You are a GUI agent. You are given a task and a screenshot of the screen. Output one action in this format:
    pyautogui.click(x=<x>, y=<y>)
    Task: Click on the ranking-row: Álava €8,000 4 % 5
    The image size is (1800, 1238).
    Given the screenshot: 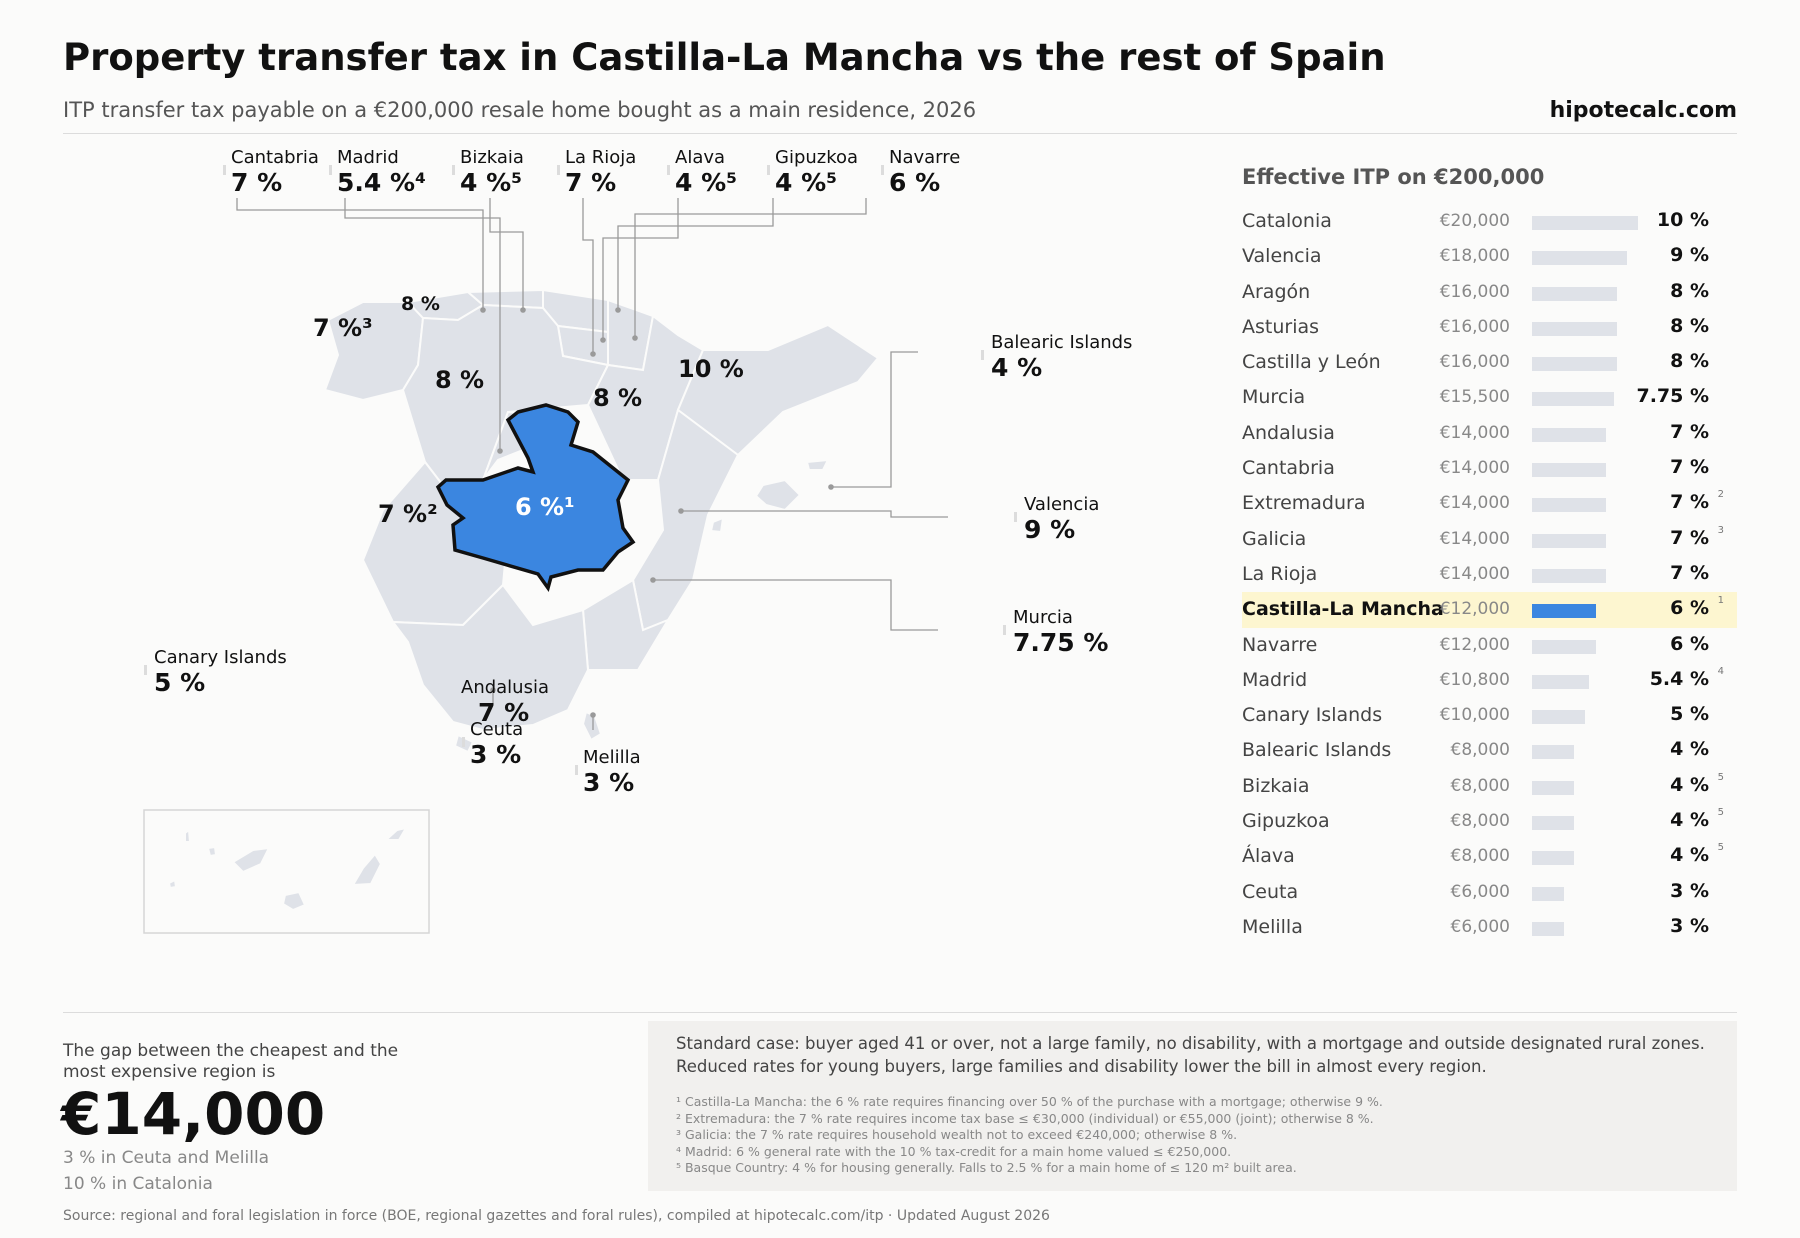 What is the action you would take?
    pyautogui.click(x=1489, y=856)
    